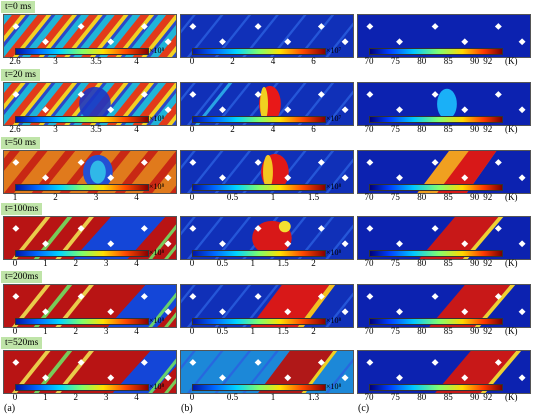 The image size is (533, 417). Describe the element at coordinates (98, 172) in the screenshot. I see `front-core` at that location.